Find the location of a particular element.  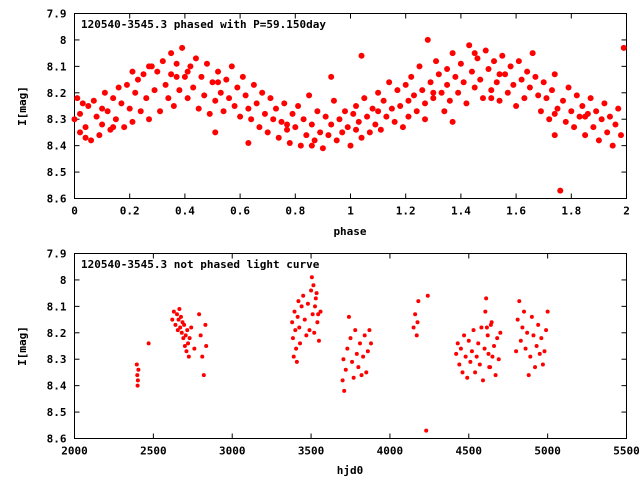

phased-x-tick-label-0: 0 is located at coordinates (74, 211).